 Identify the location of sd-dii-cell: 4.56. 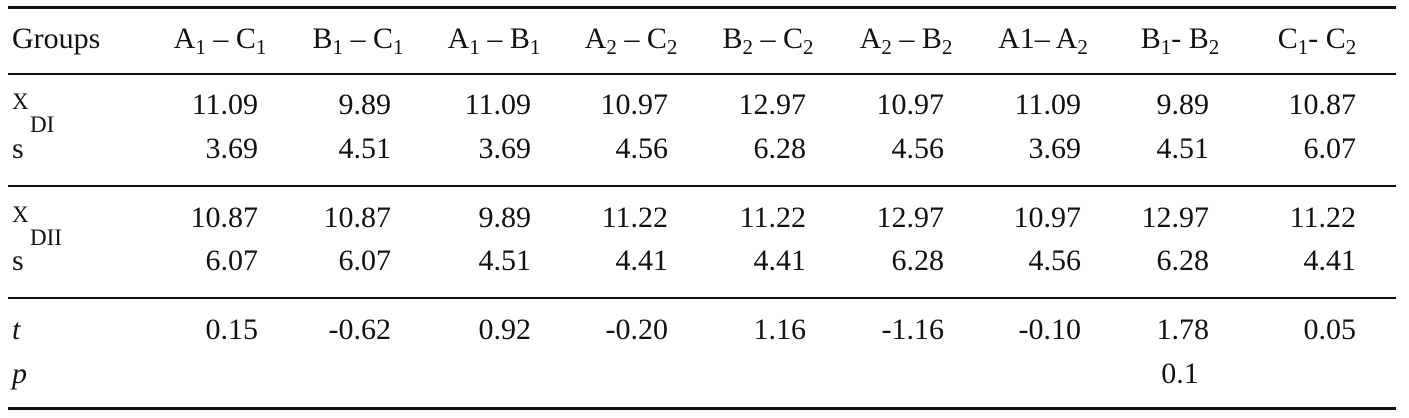
(1055, 260).